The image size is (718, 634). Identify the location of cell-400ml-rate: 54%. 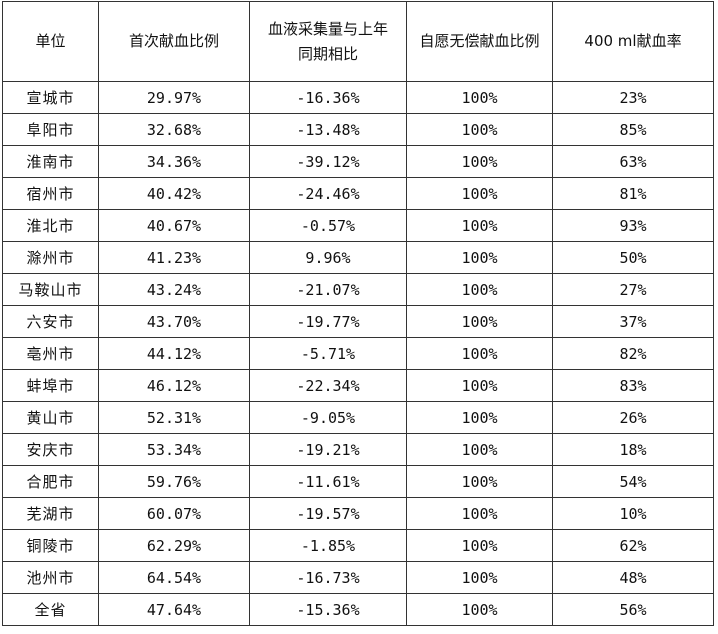
(633, 481).